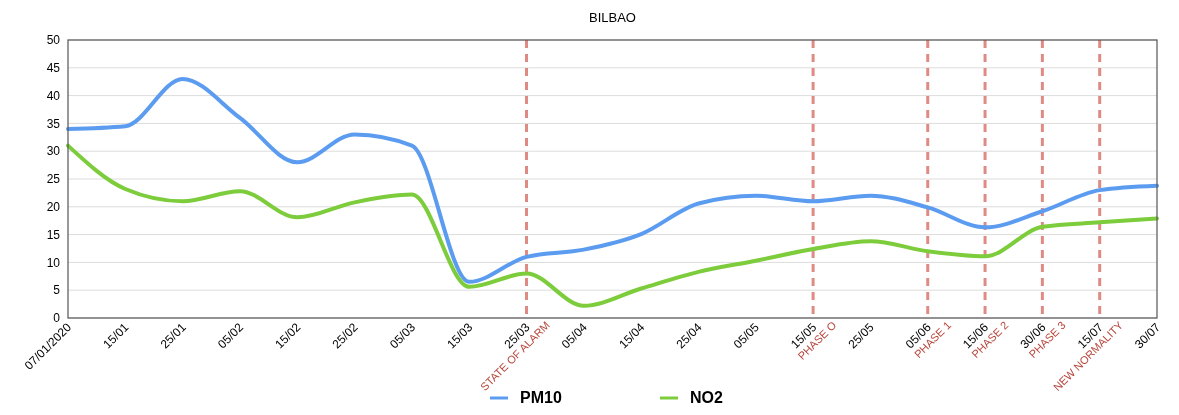 Image resolution: width=1179 pixels, height=415 pixels. I want to click on chart-title: BILBAO, so click(612, 17).